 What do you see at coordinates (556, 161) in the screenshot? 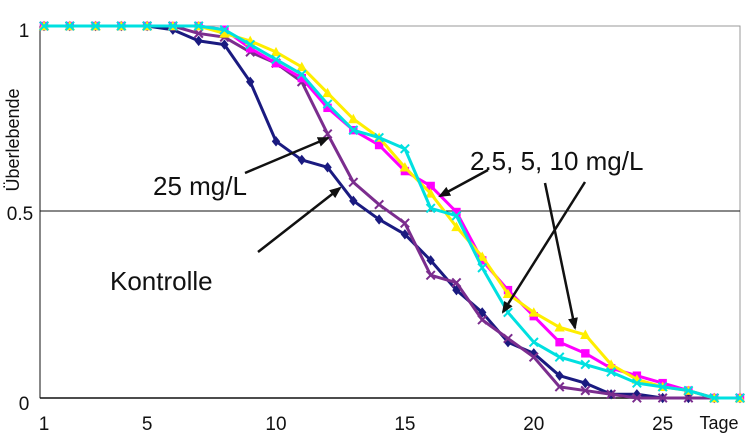
I see `annotation-dose-high: 2.5, 5, 10 mg/L` at bounding box center [556, 161].